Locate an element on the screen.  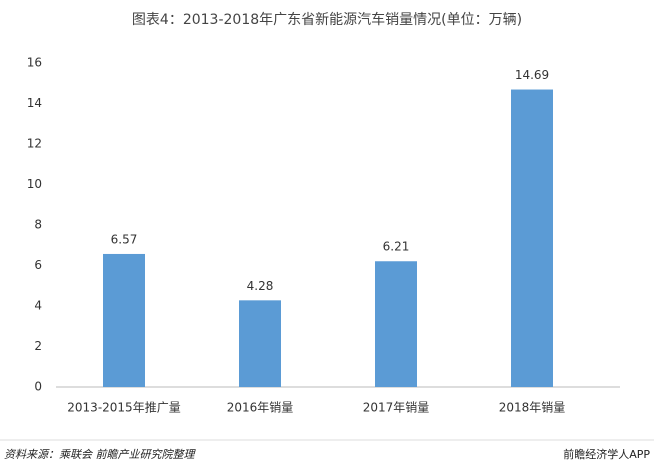
source-note: 资料来源：乘联会 前瞻产业研究院整理 is located at coordinates (100, 454).